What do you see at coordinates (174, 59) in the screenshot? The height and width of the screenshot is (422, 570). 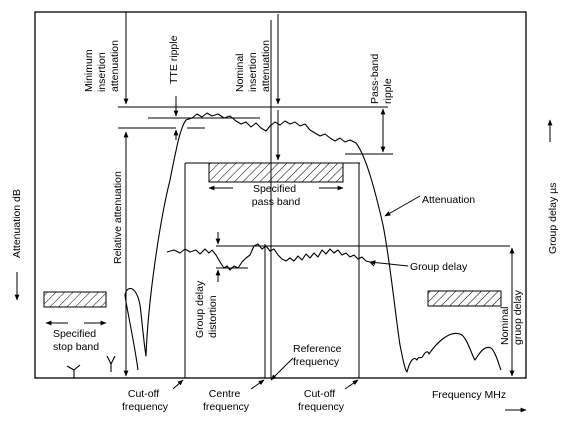 I see `tte-ripple-label: TTE ripple` at bounding box center [174, 59].